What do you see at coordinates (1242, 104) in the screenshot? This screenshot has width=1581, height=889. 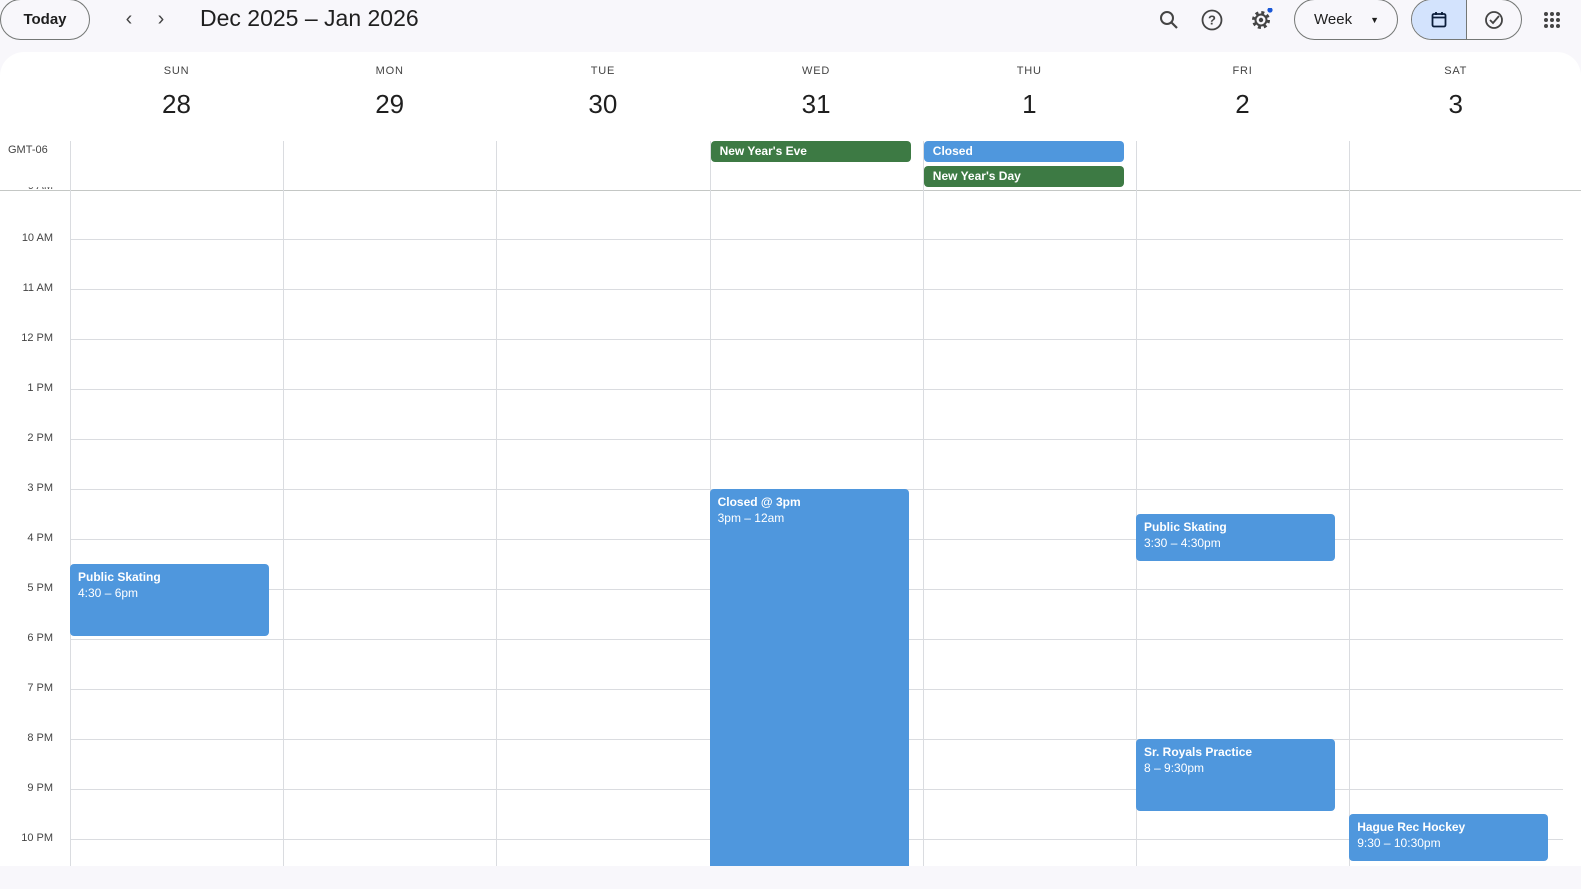 I see `day-number: 2` at bounding box center [1242, 104].